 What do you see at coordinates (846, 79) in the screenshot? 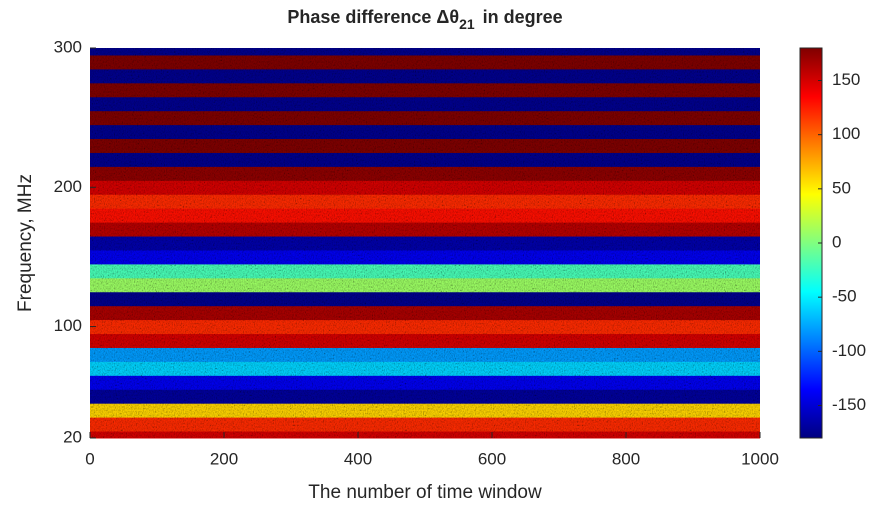
I see `colorbar-tick-label: 150` at bounding box center [846, 79].